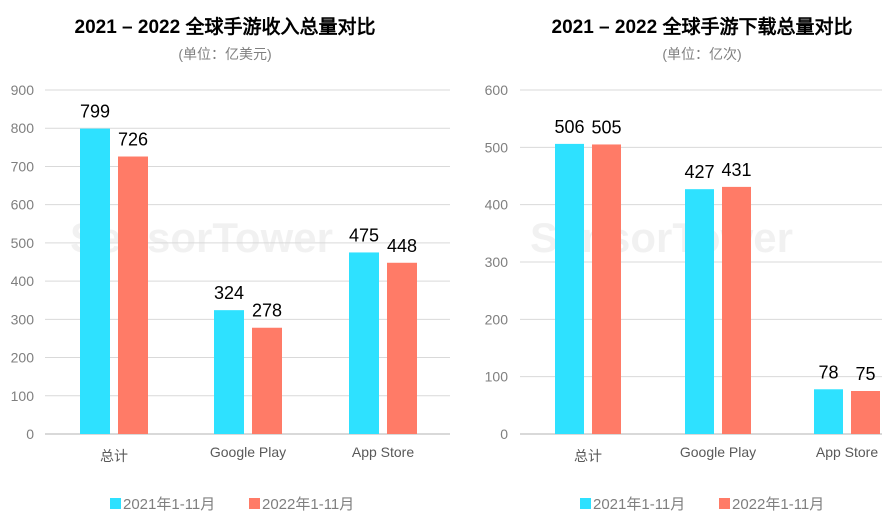 This screenshot has width=883, height=523. What do you see at coordinates (224, 54) in the screenshot?
I see `chart-subtitle: (单位：亿美元)` at bounding box center [224, 54].